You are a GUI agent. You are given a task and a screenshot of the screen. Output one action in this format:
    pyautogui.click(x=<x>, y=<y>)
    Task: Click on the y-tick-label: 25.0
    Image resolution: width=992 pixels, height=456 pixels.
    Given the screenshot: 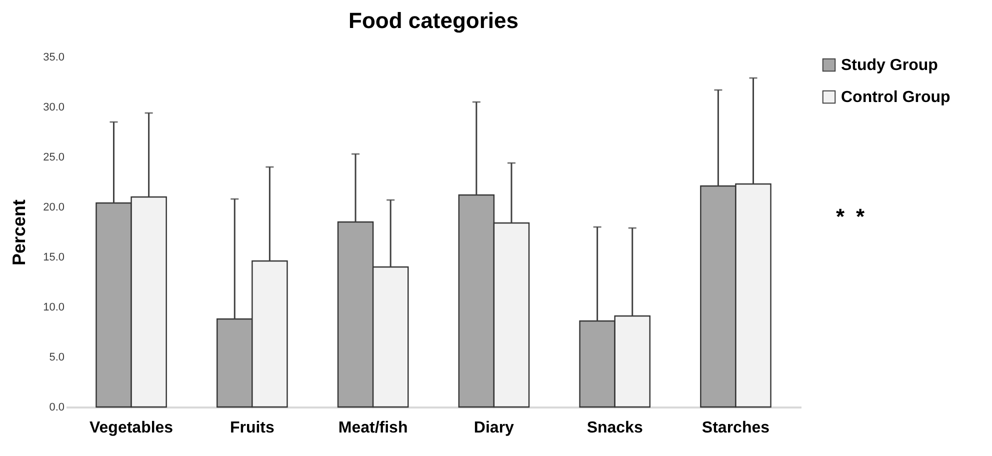 What is the action you would take?
    pyautogui.click(x=53, y=158)
    